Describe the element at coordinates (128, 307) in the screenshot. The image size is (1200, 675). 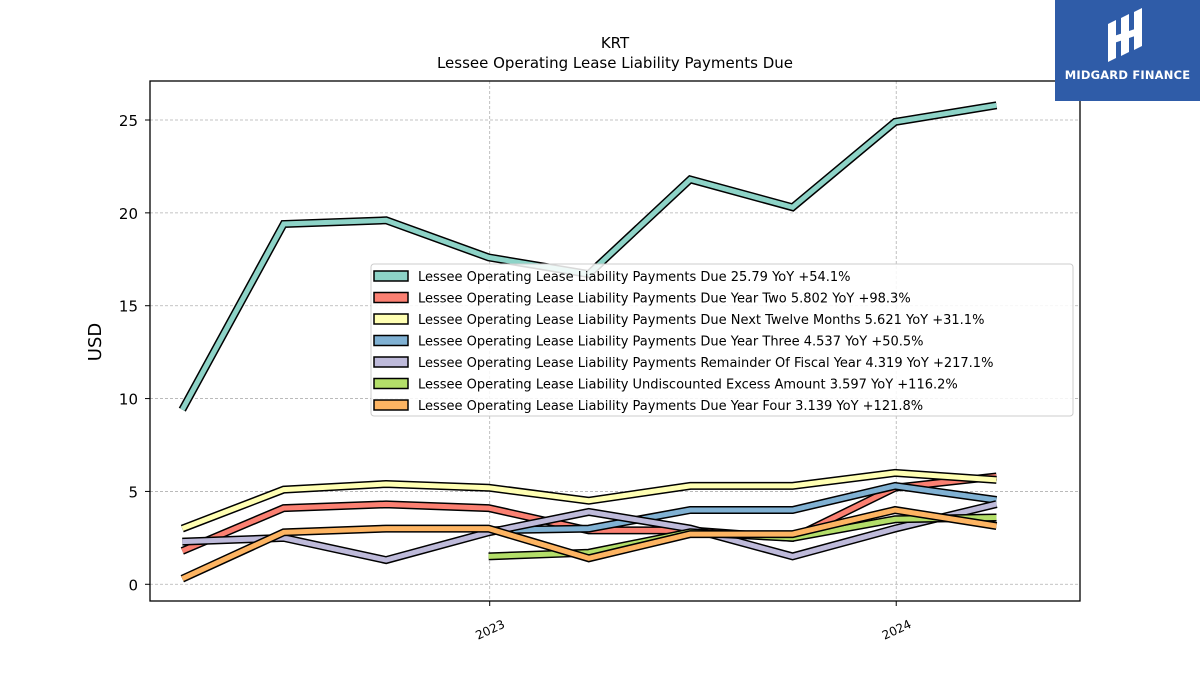
I see `y-tick-label: 15` at that location.